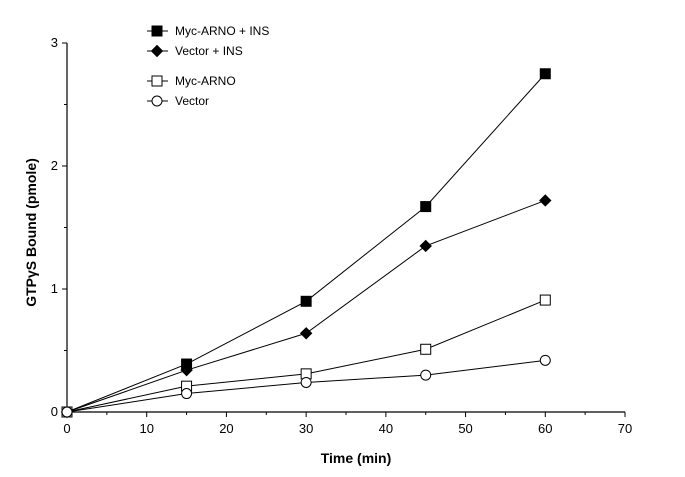  I want to click on x-axis-title: Time (min), so click(356, 458).